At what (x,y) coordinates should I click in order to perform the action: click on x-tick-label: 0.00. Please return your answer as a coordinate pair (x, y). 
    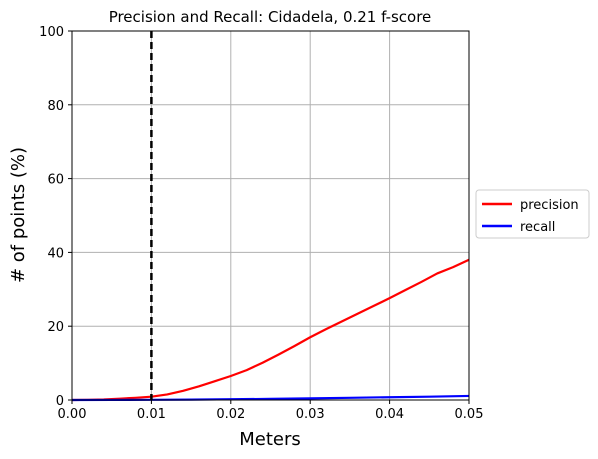
    Looking at the image, I should click on (72, 414).